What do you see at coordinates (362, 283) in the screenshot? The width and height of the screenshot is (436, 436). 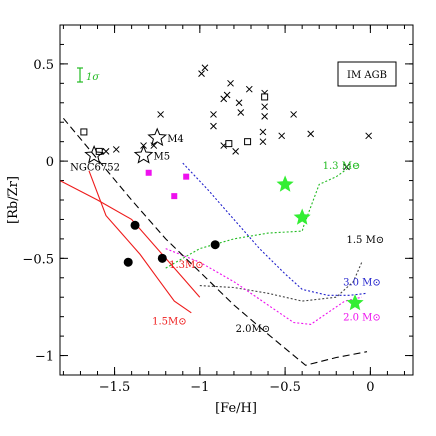 I see `curve-label: 3.0 M⊙` at bounding box center [362, 283].